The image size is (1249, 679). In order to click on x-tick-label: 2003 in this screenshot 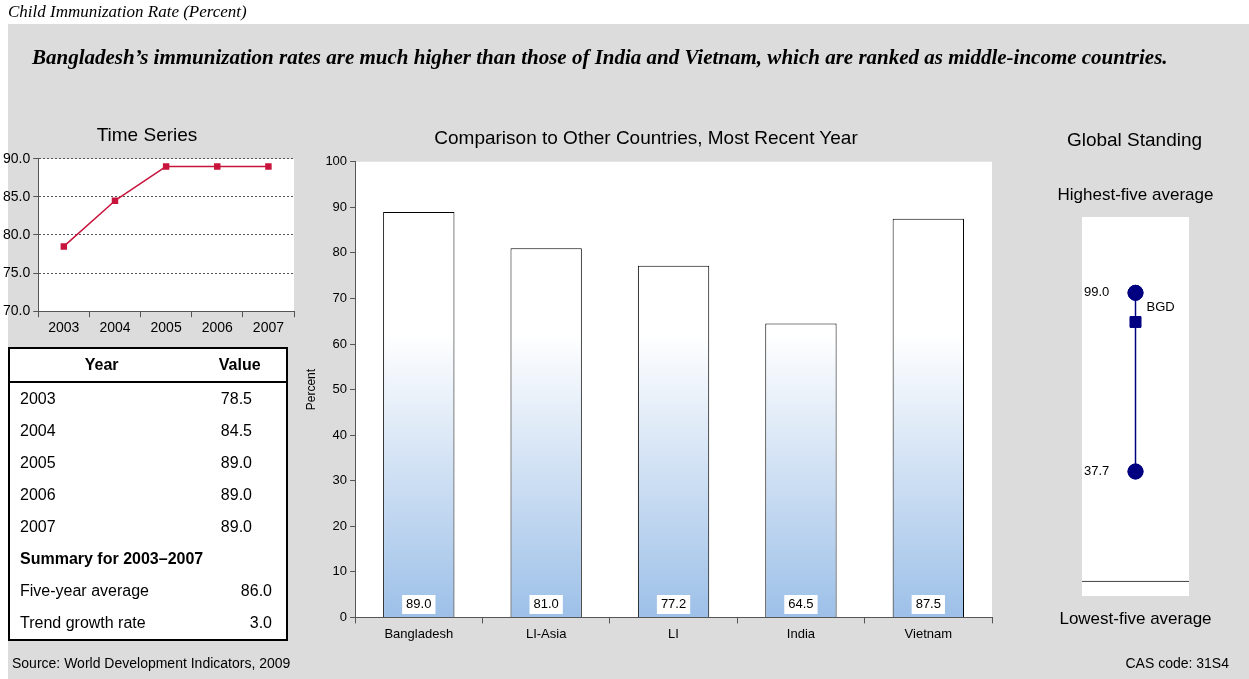, I will do `click(64, 327)`.